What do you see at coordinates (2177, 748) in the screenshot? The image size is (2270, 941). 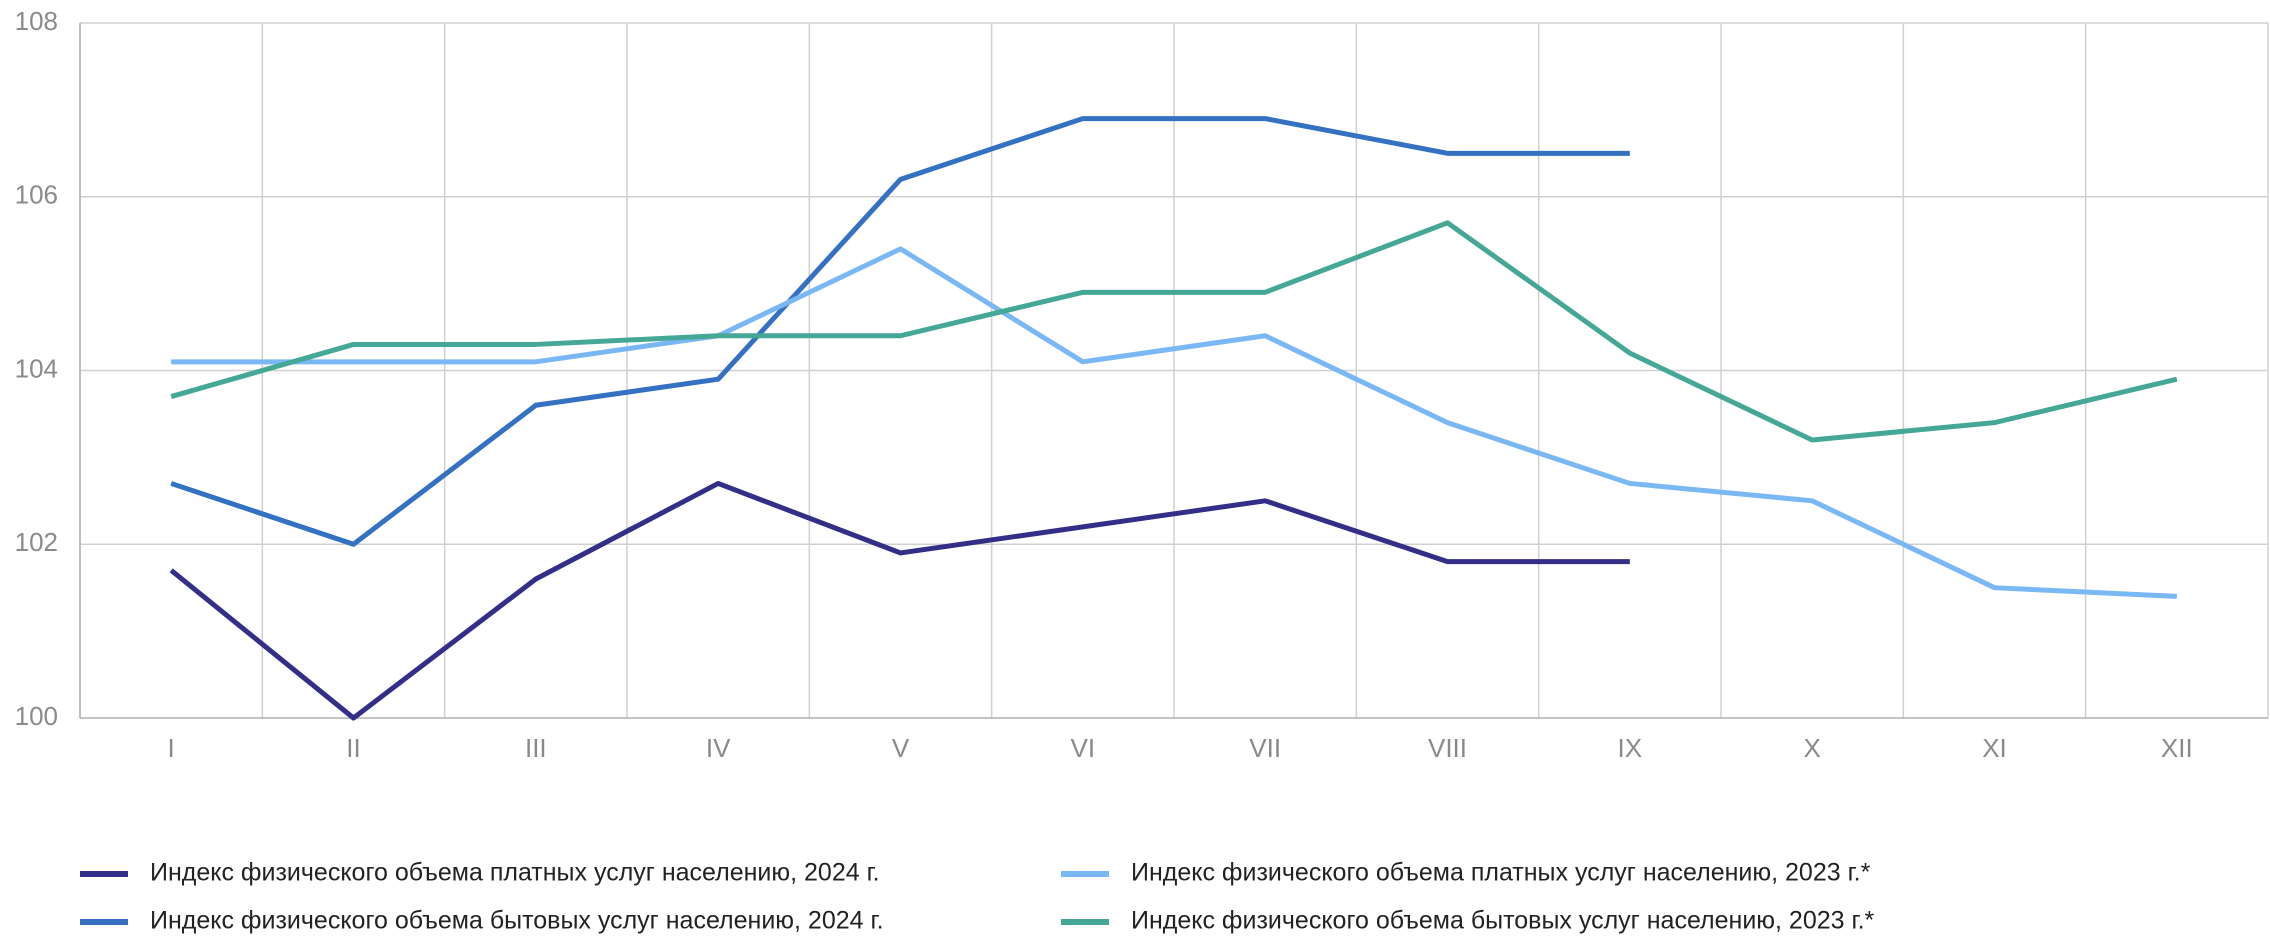 I see `x-tick-label: XII` at bounding box center [2177, 748].